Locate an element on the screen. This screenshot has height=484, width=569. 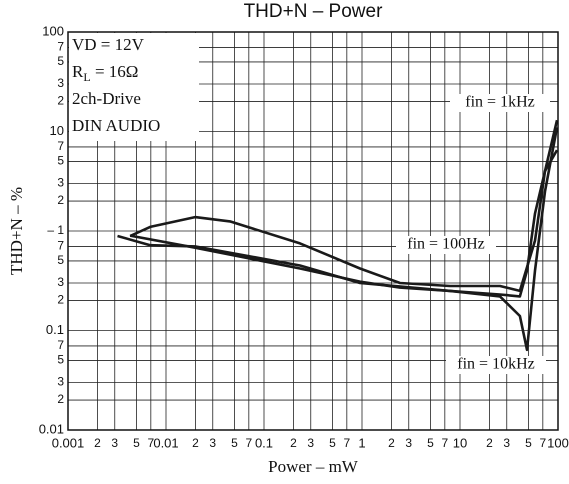
condition-text: RL = 16Ω is located at coordinates (105, 73).